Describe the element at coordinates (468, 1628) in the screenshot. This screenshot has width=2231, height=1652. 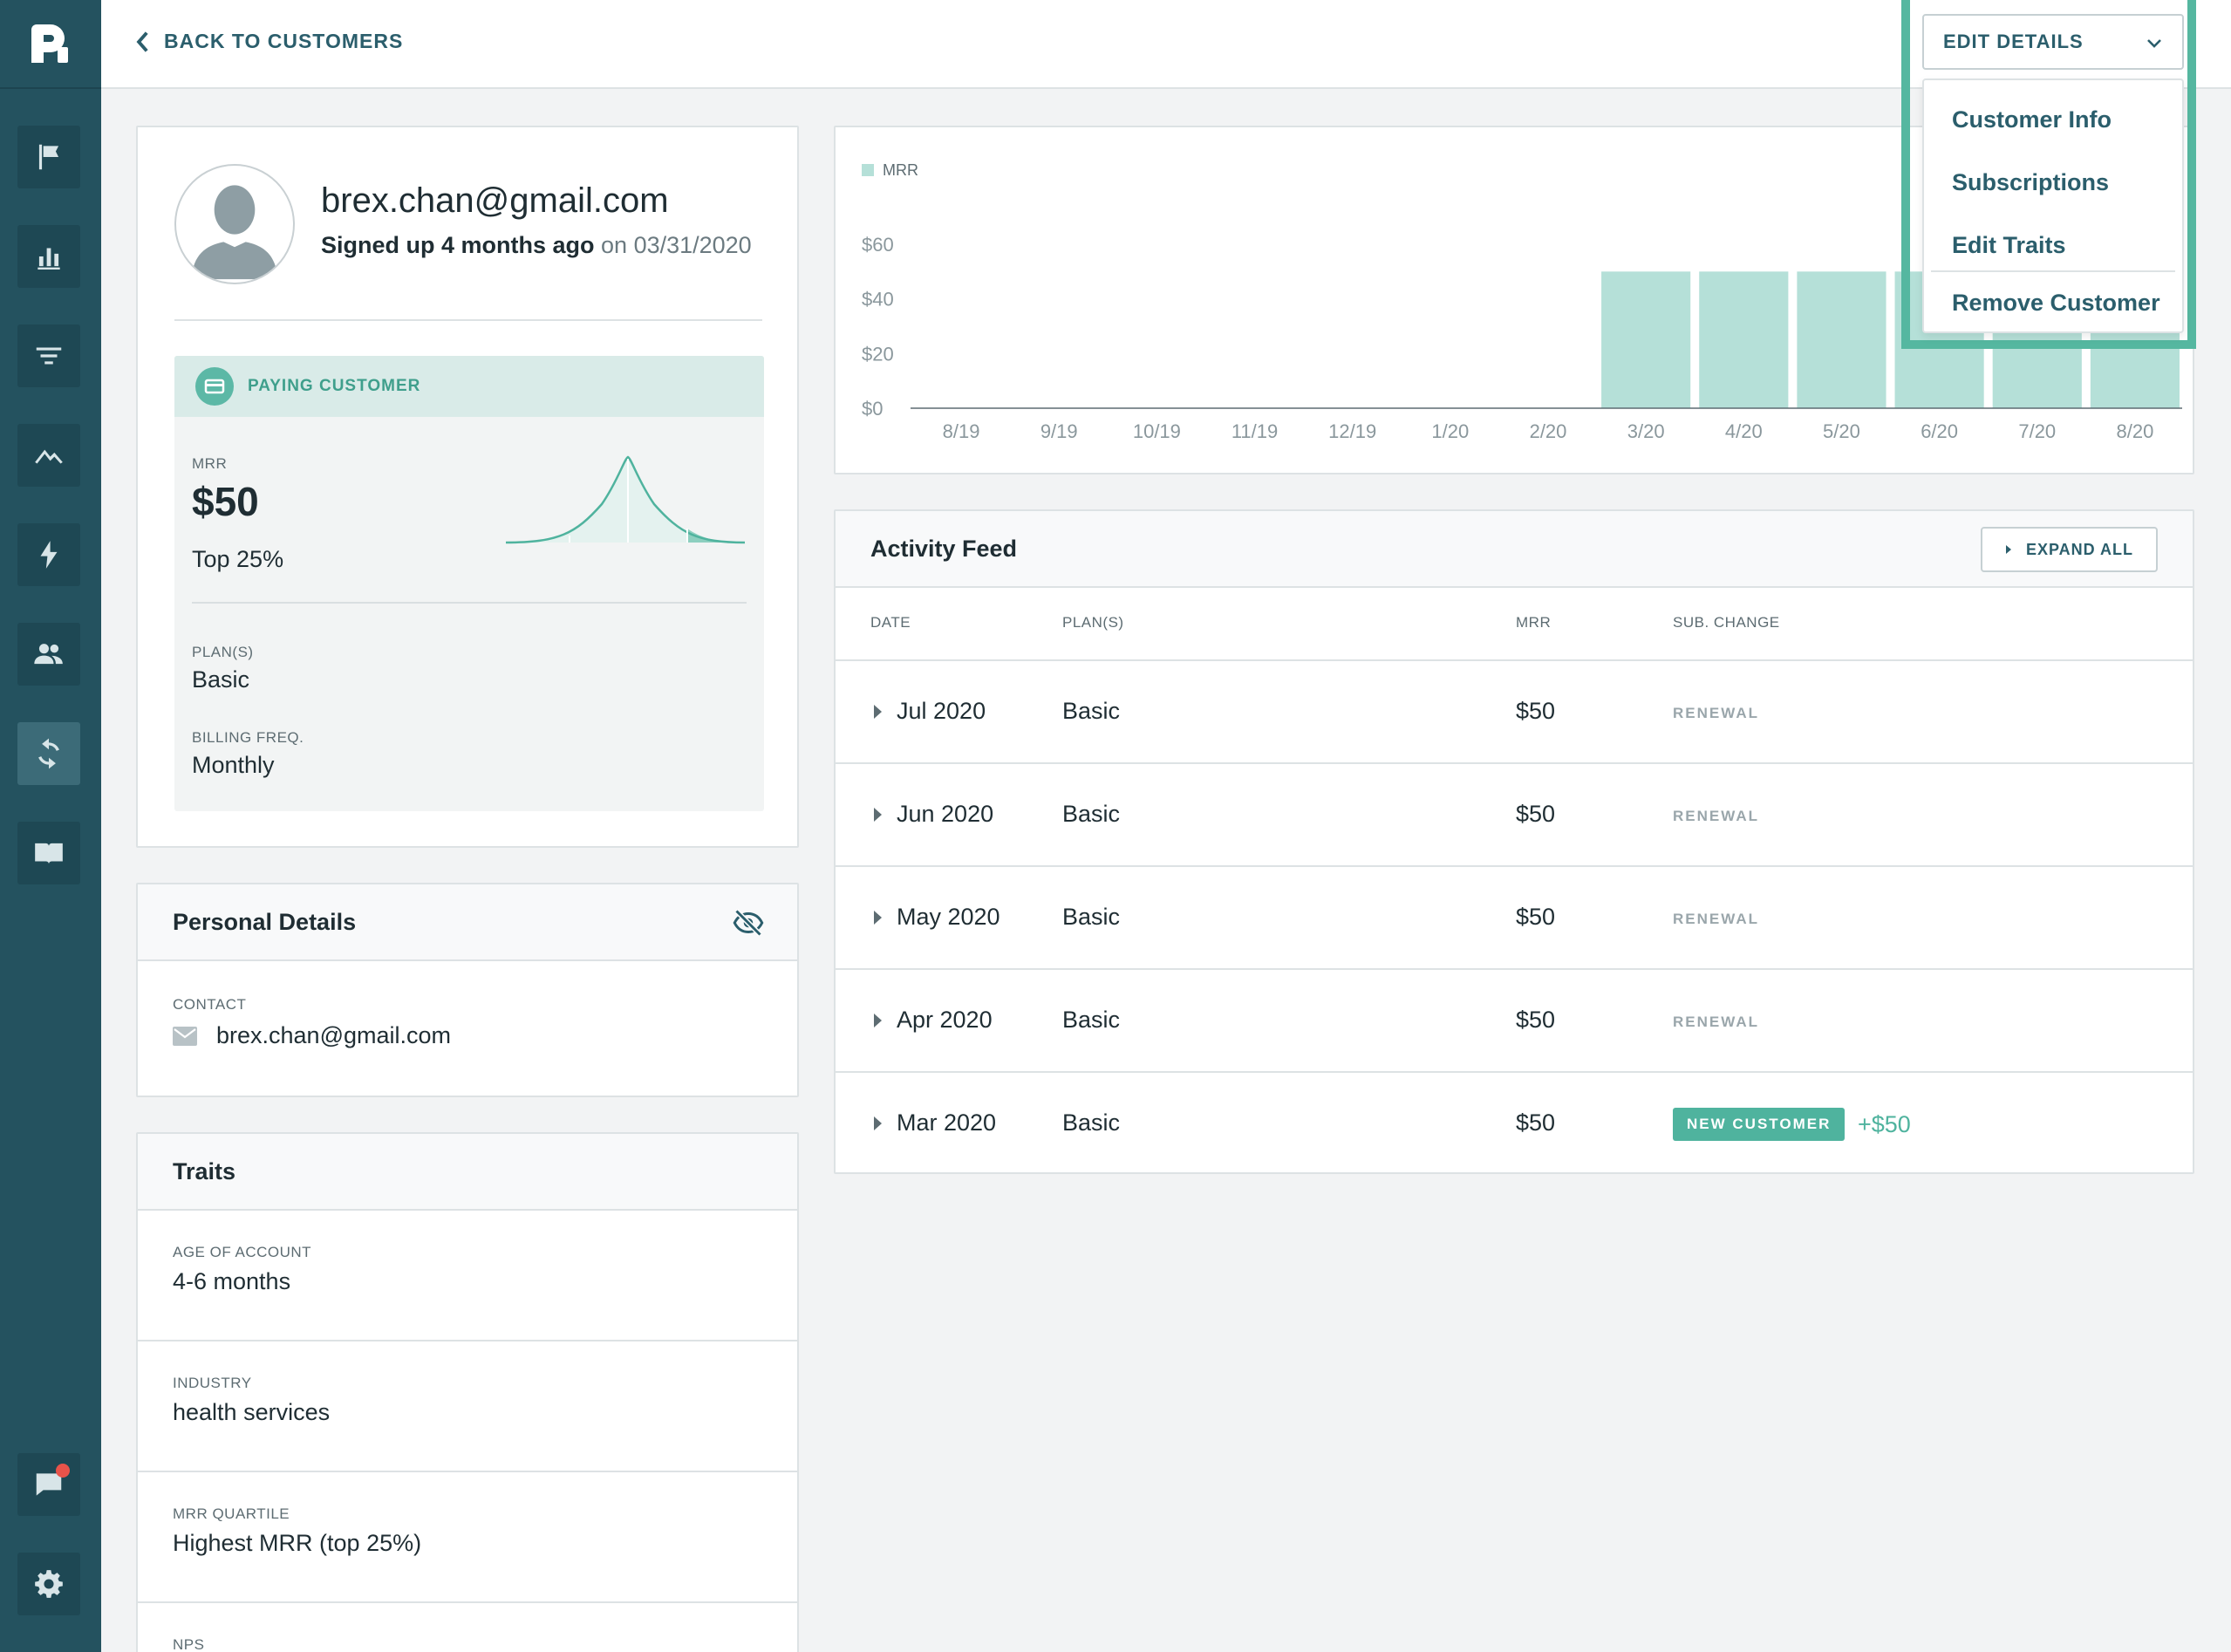
I see `trait-item: NPS` at that location.